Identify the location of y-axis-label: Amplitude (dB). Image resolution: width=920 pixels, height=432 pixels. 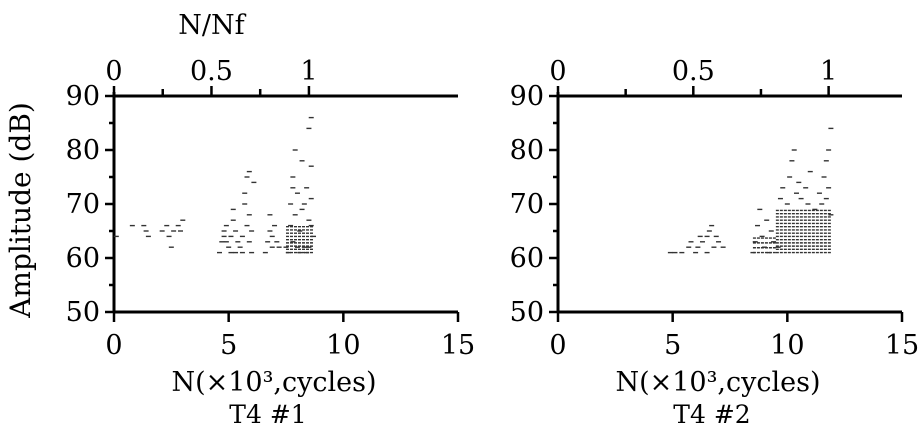
(20, 210).